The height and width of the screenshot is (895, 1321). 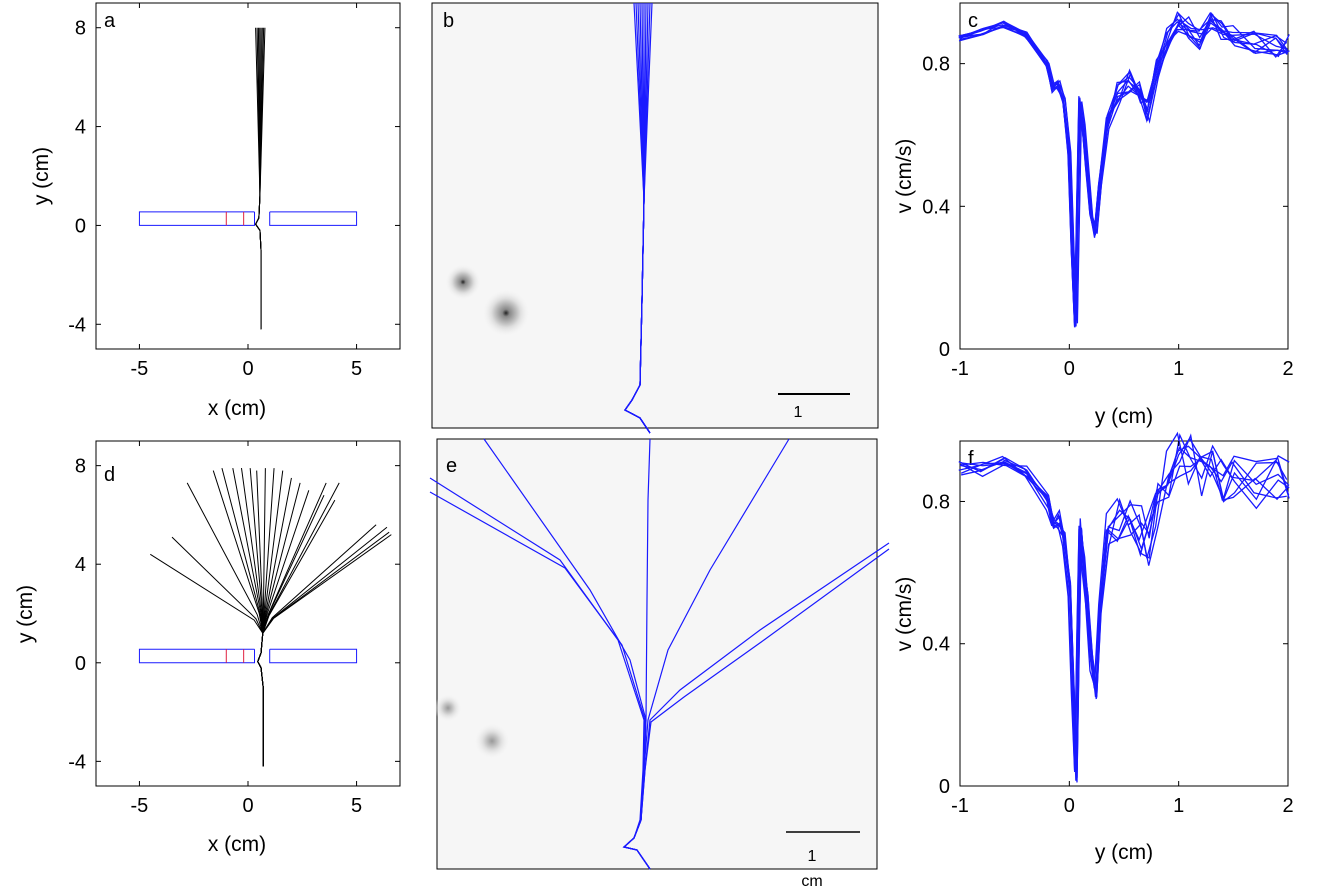 I want to click on panel-c-label: c, so click(x=973, y=21).